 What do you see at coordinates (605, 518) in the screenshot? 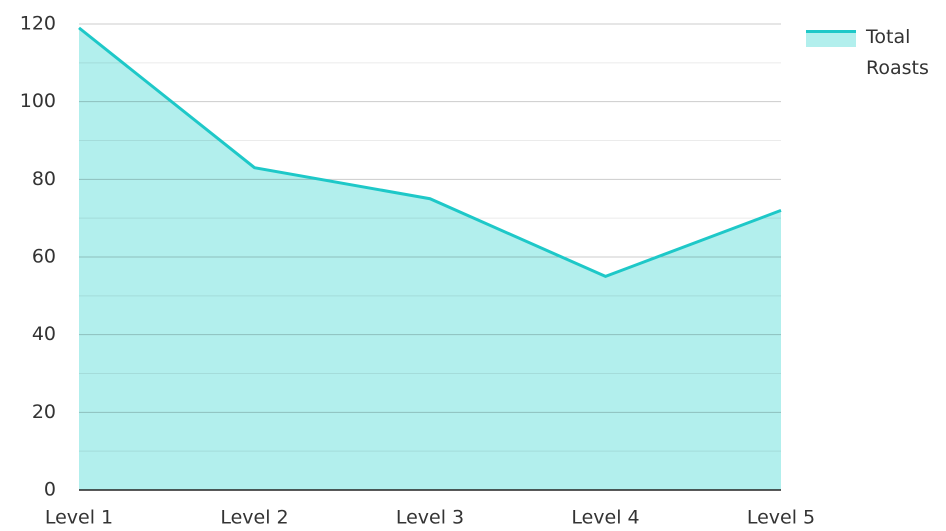
I see `x-tick-label: Level 4` at bounding box center [605, 518].